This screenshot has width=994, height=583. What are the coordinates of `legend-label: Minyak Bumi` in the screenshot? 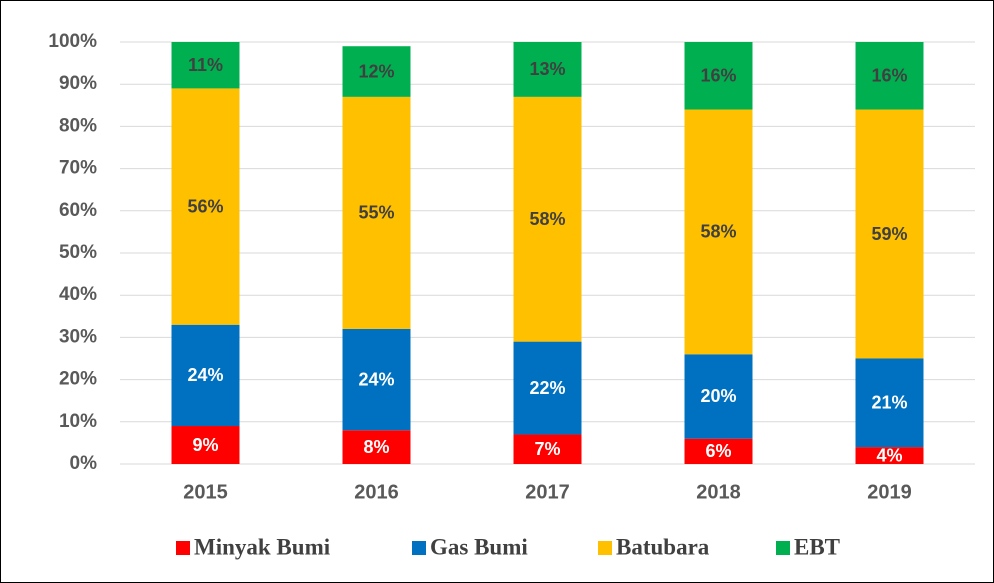 It's located at (262, 546).